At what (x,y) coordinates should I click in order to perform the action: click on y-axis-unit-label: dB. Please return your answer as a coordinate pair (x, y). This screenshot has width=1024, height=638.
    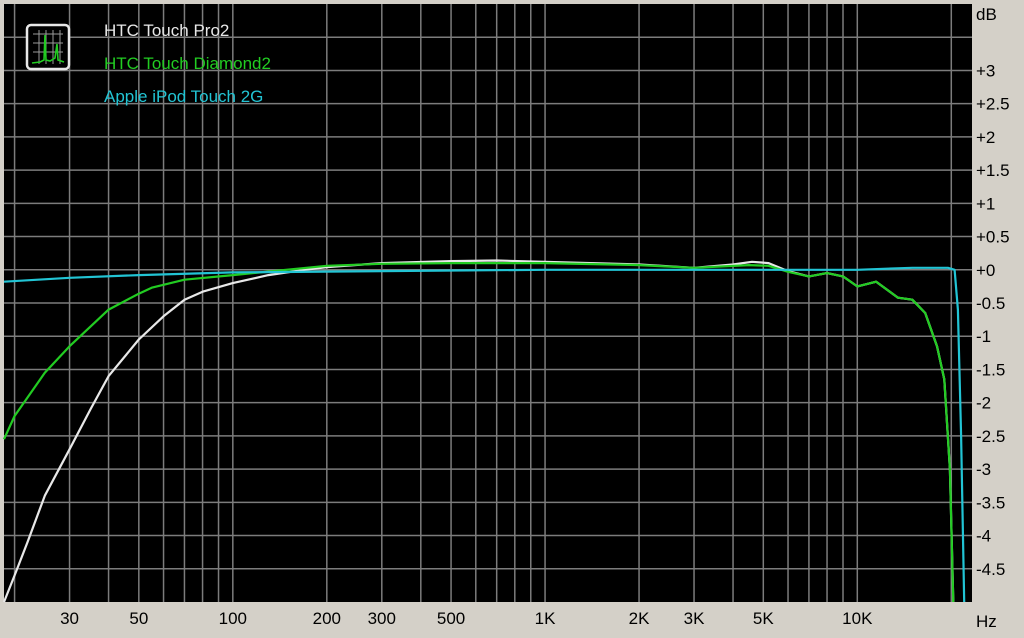
    Looking at the image, I should click on (986, 14).